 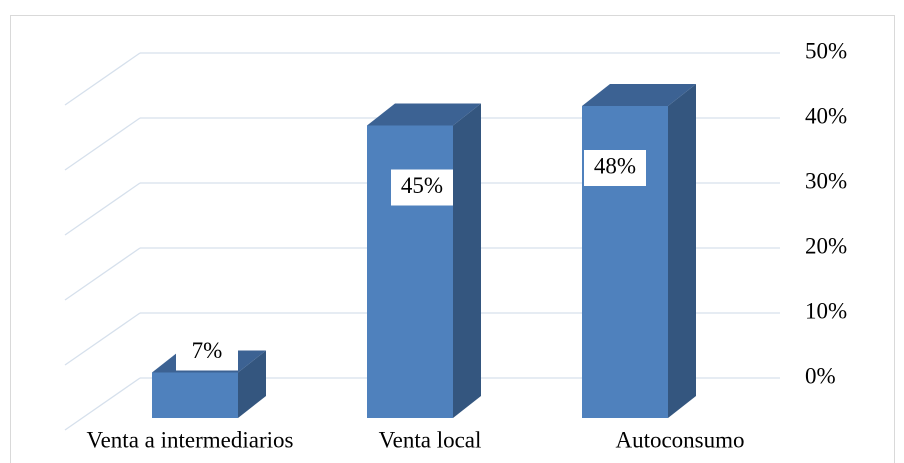 What do you see at coordinates (826, 245) in the screenshot?
I see `y-tick-label: 20%` at bounding box center [826, 245].